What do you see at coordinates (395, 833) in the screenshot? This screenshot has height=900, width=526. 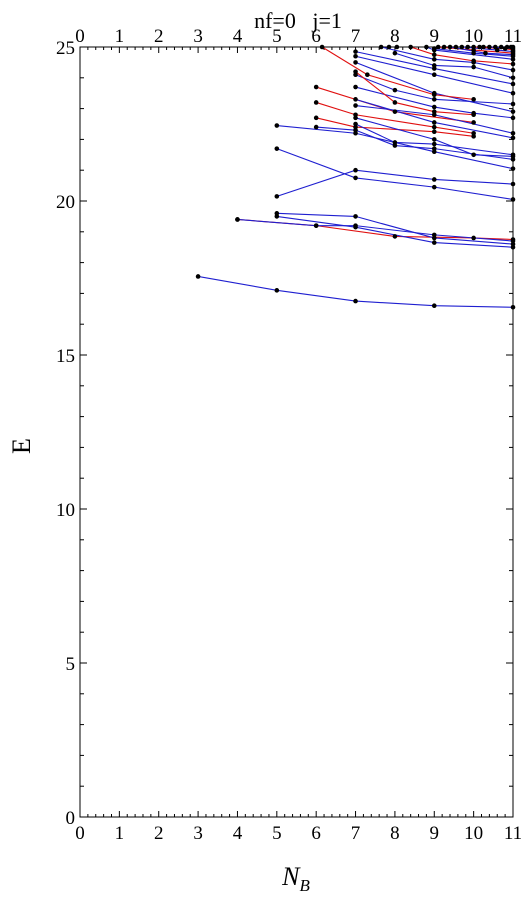 I see `x-tick-label-bottom: 8` at bounding box center [395, 833].